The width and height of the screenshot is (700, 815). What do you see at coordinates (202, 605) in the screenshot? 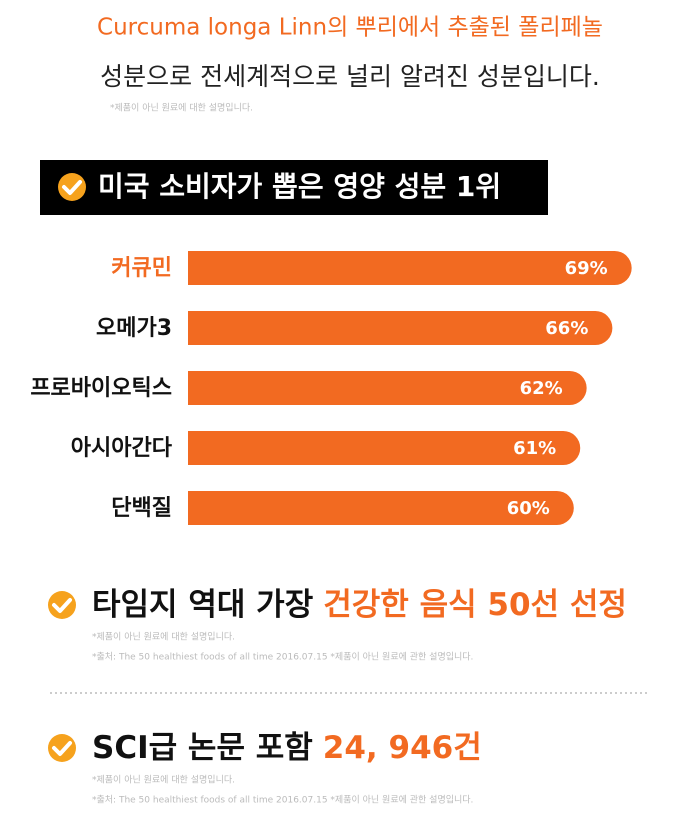
I see `title-text: 타임지 역대 가장` at bounding box center [202, 605].